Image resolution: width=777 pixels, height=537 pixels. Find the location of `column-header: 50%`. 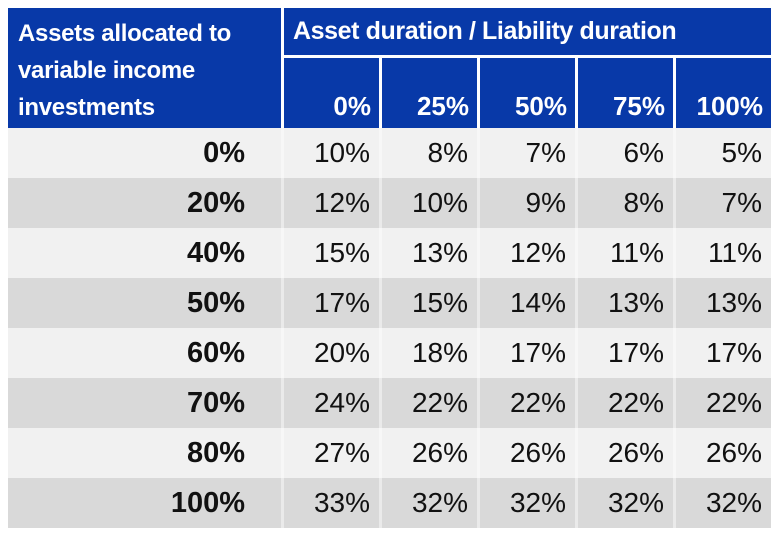

column-header: 50% is located at coordinates (527, 93).